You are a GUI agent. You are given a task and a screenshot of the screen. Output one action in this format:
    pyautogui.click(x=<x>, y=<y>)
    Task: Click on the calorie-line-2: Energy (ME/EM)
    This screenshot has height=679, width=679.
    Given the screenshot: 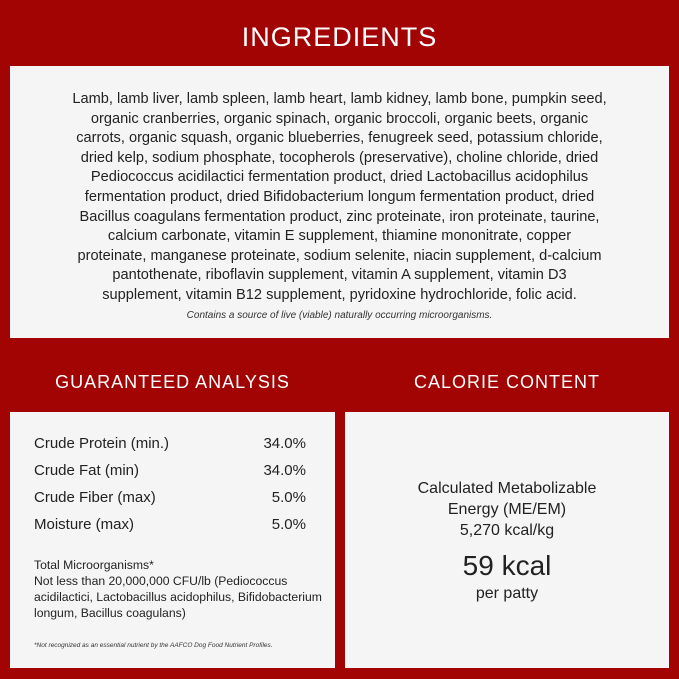 What is the action you would take?
    pyautogui.click(x=507, y=509)
    